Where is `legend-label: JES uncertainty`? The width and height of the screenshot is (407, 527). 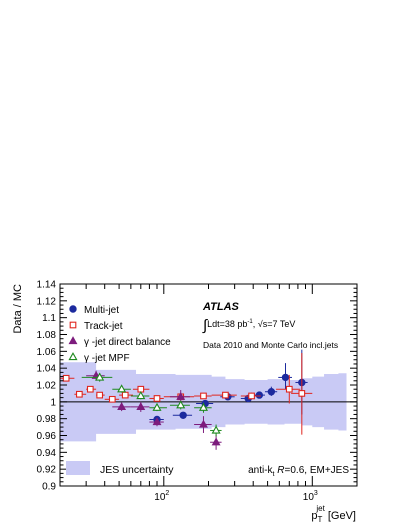 legend-label: JES uncertainty is located at coordinates (137, 470).